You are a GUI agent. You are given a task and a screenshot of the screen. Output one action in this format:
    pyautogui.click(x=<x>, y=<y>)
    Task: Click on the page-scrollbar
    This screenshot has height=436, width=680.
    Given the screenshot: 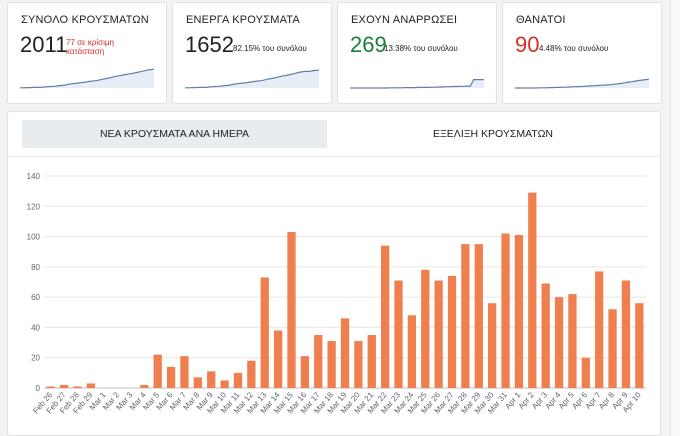 What is the action you would take?
    pyautogui.click(x=675, y=218)
    